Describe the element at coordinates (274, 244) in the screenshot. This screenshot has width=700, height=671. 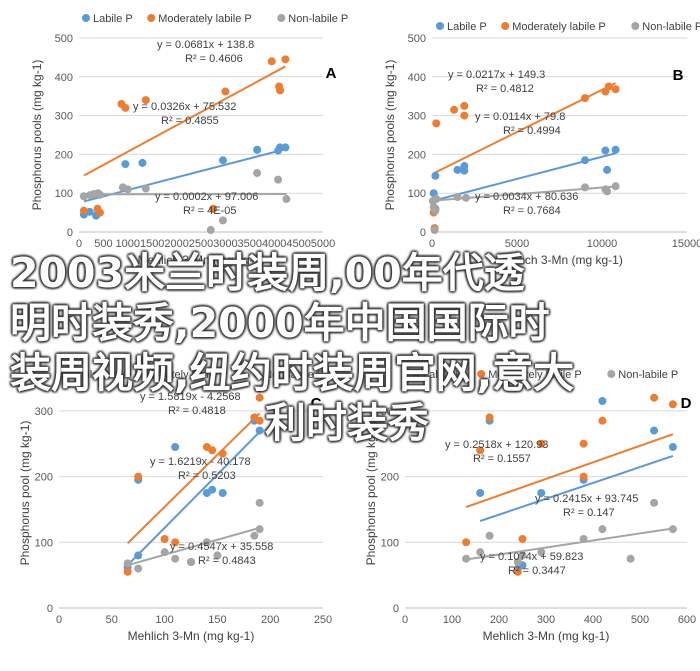
I see `x-tick-label: 4000` at that location.